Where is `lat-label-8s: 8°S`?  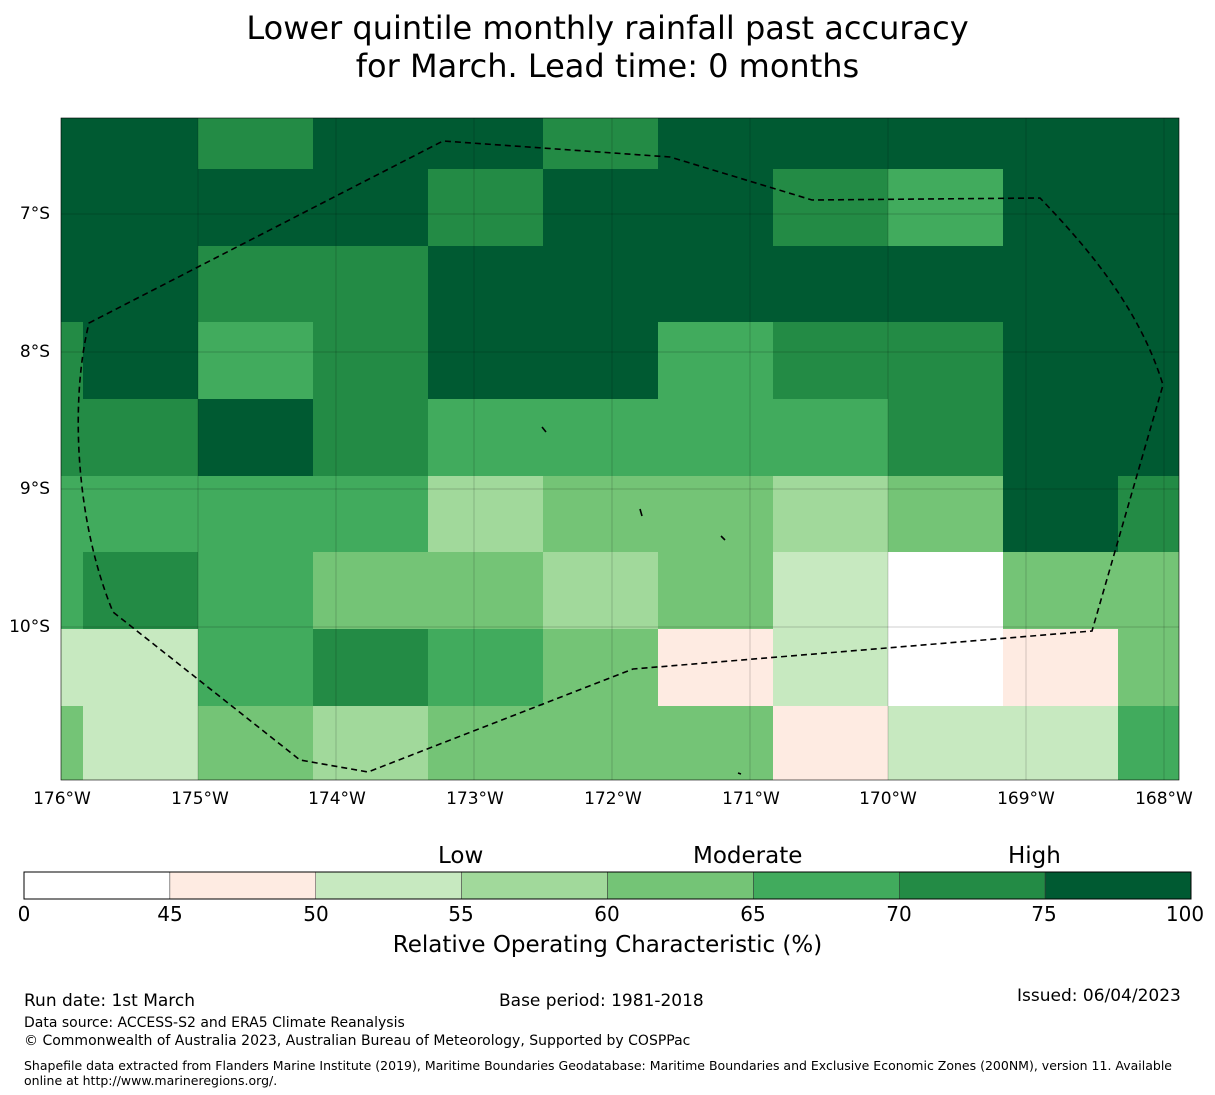 lat-label-8s: 8°S is located at coordinates (34, 352).